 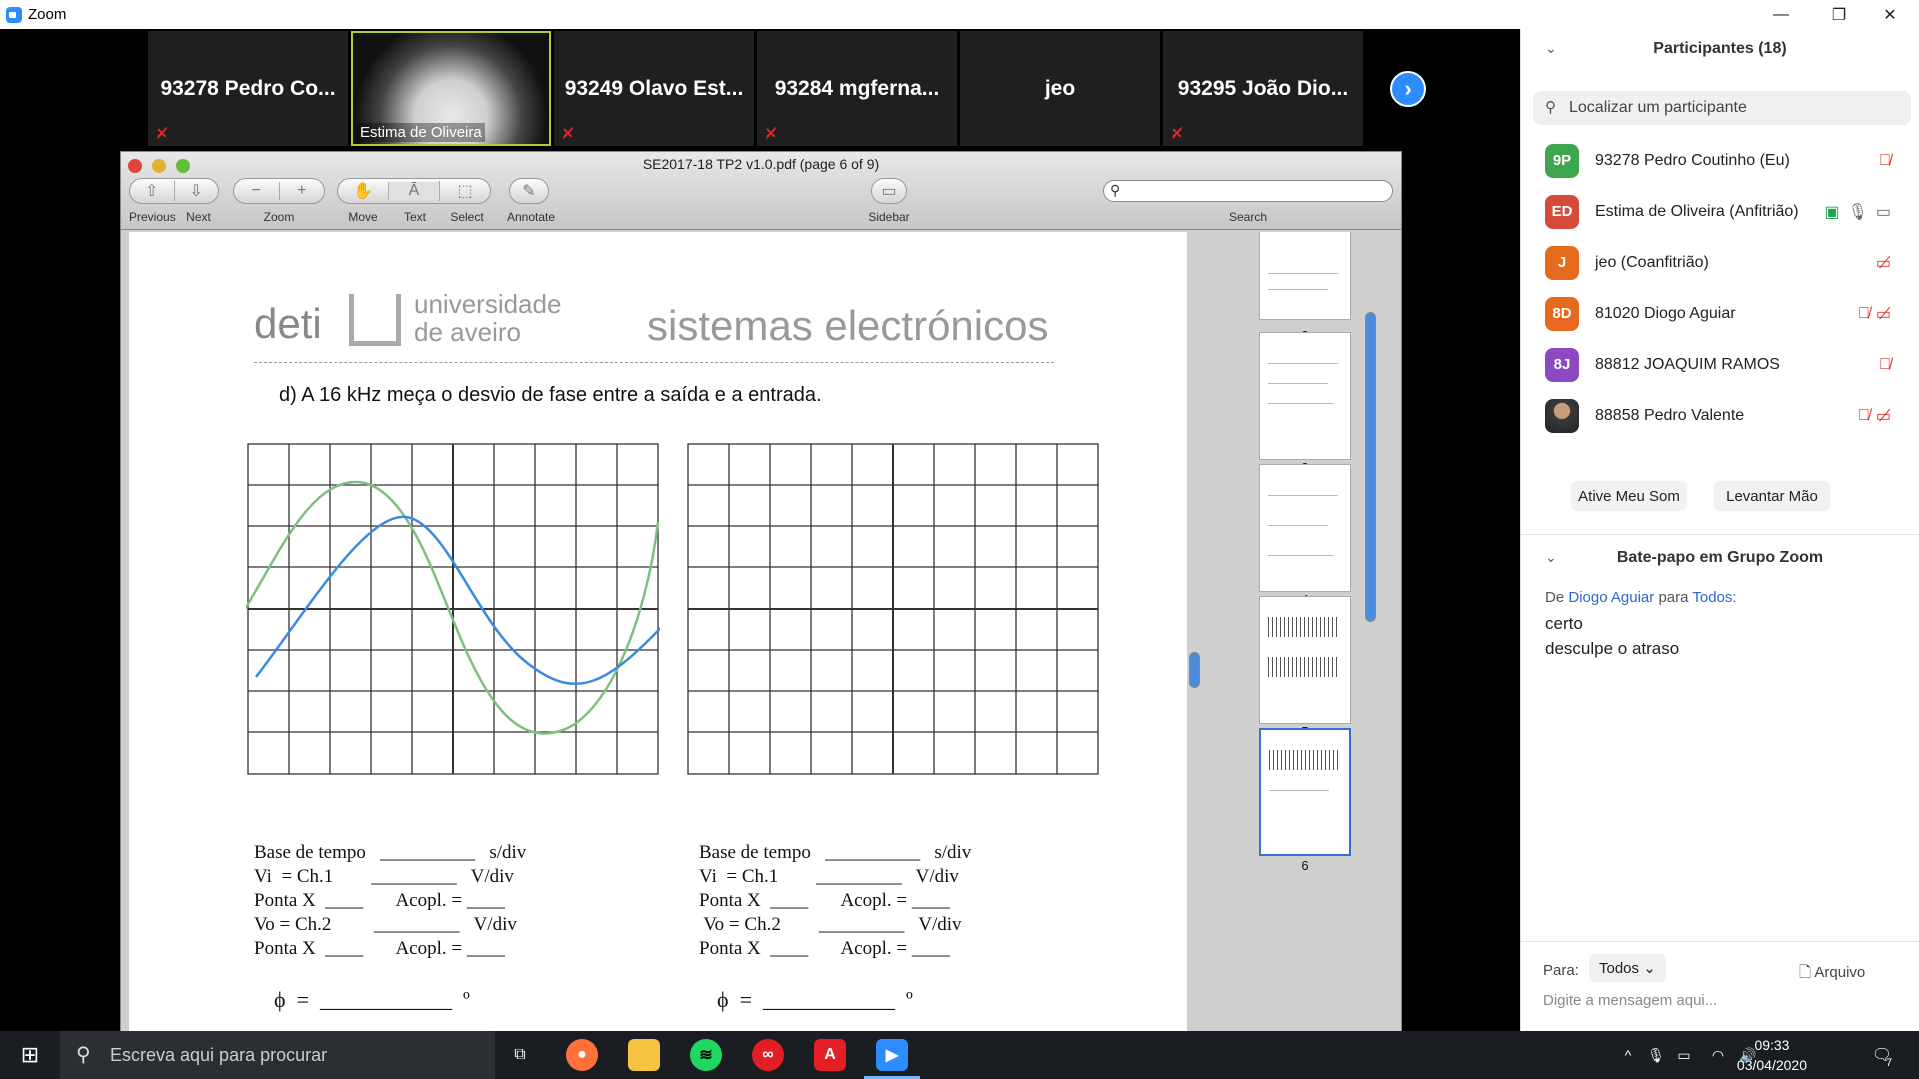 I want to click on windows-start-icon: ⊞, so click(x=30, y=1054).